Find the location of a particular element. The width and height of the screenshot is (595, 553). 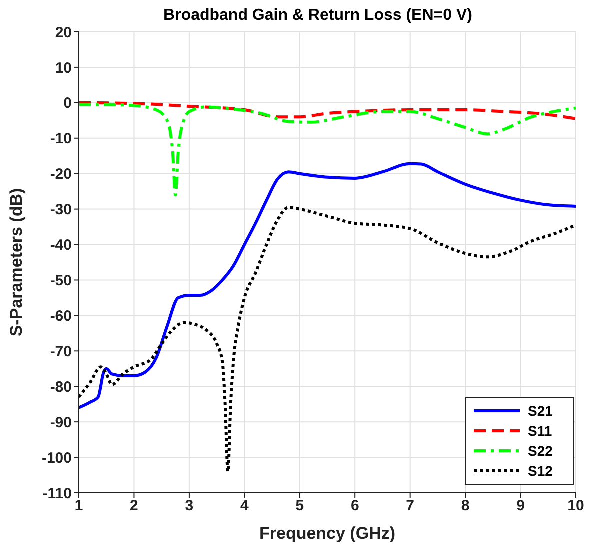

x-tick-label: 10 is located at coordinates (576, 506).